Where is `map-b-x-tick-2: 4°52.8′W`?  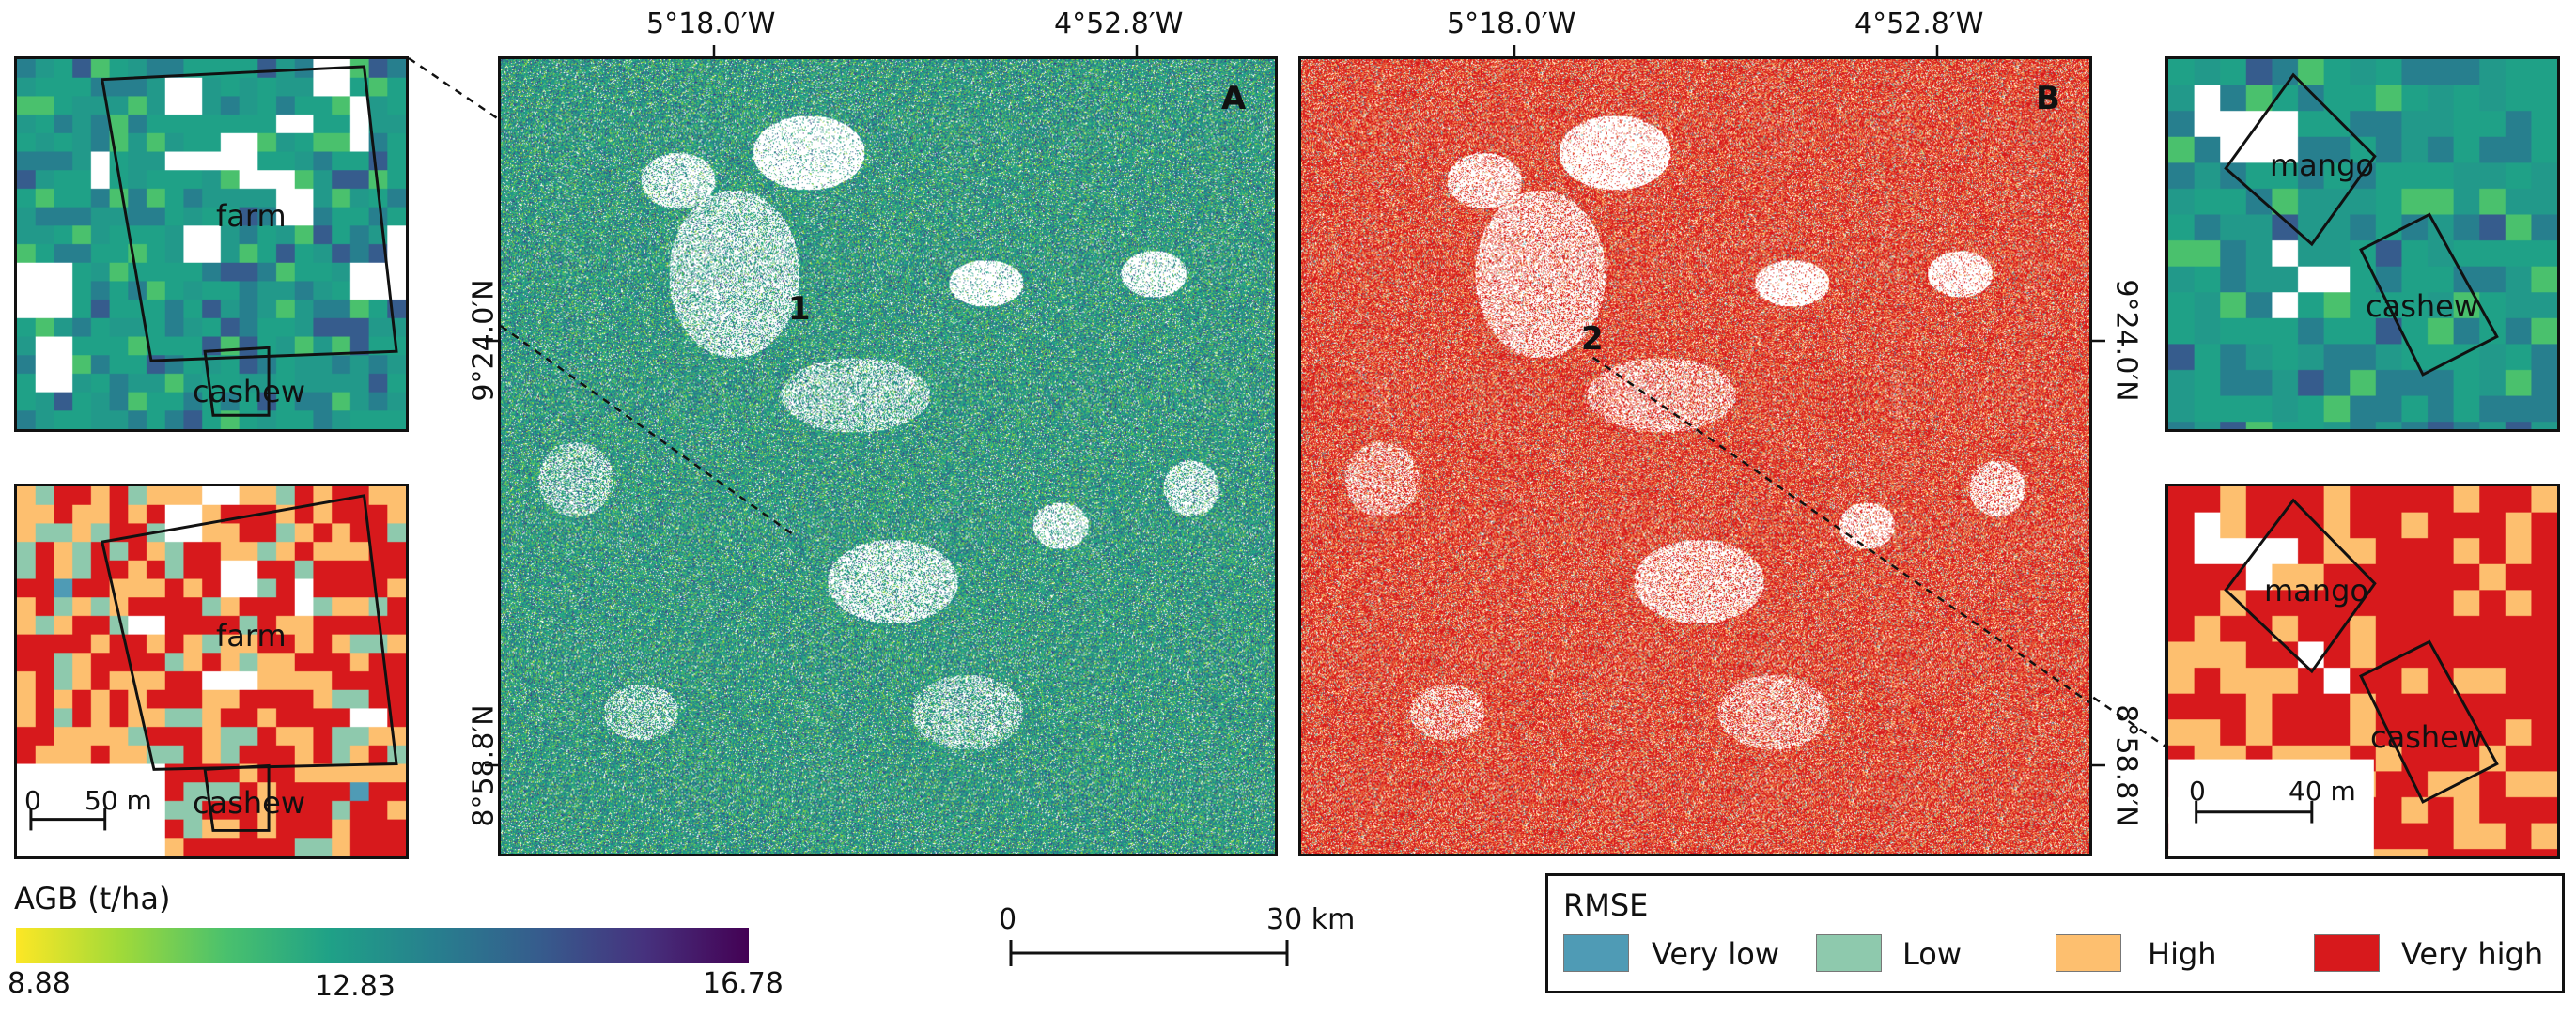 map-b-x-tick-2: 4°52.8′W is located at coordinates (1919, 24).